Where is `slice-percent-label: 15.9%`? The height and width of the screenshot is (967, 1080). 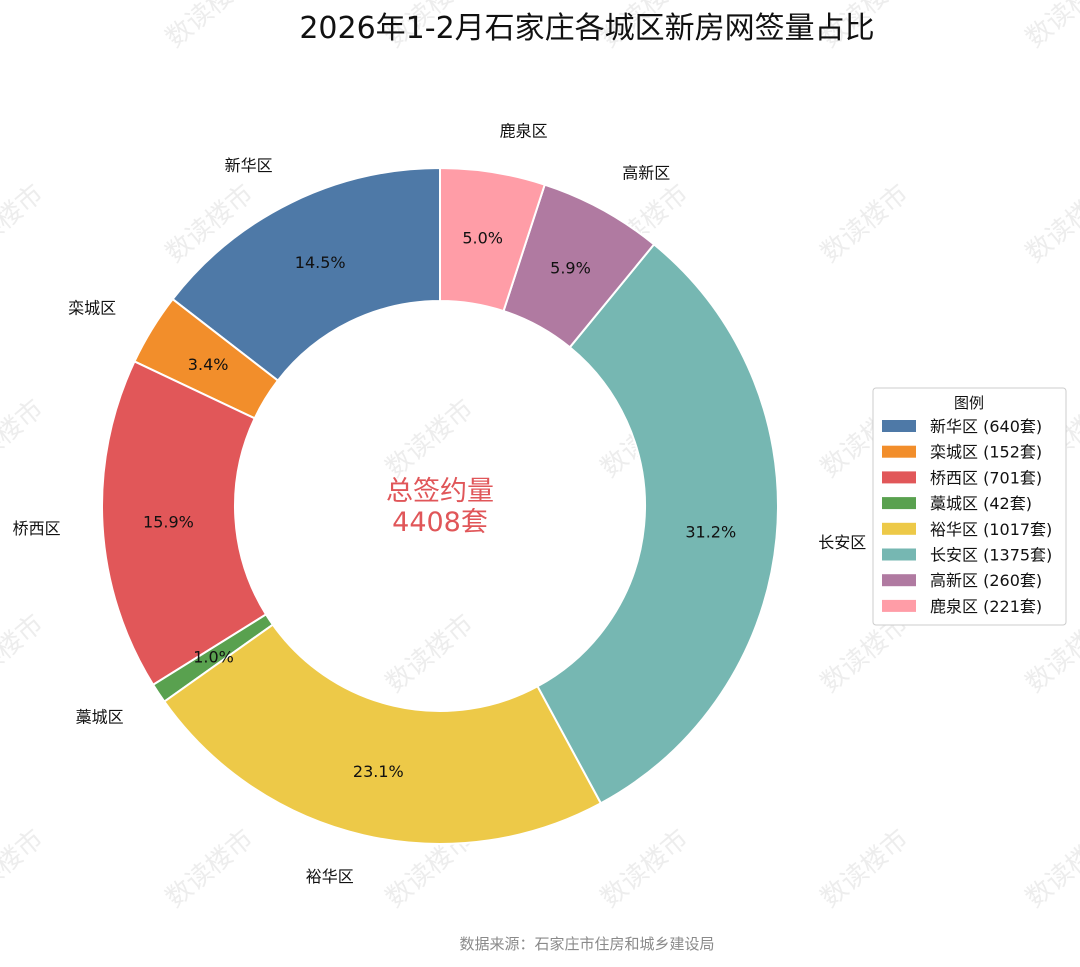 slice-percent-label: 15.9% is located at coordinates (168, 522).